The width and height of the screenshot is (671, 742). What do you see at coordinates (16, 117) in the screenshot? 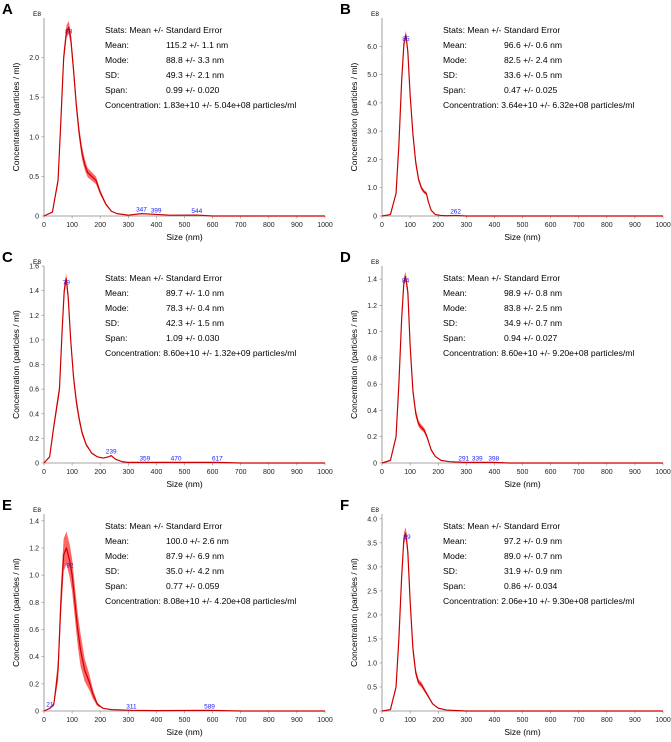
I see `y-axis-title: Concentration (particles / ml)` at bounding box center [16, 117].